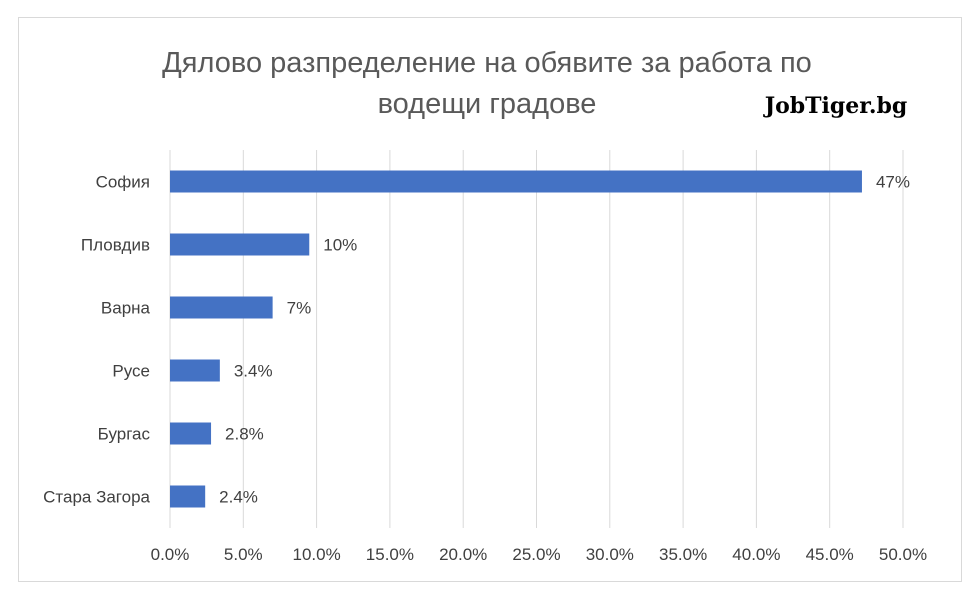 The image size is (980, 604). What do you see at coordinates (683, 554) in the screenshot?
I see `x-tick-label: 35.0%` at bounding box center [683, 554].